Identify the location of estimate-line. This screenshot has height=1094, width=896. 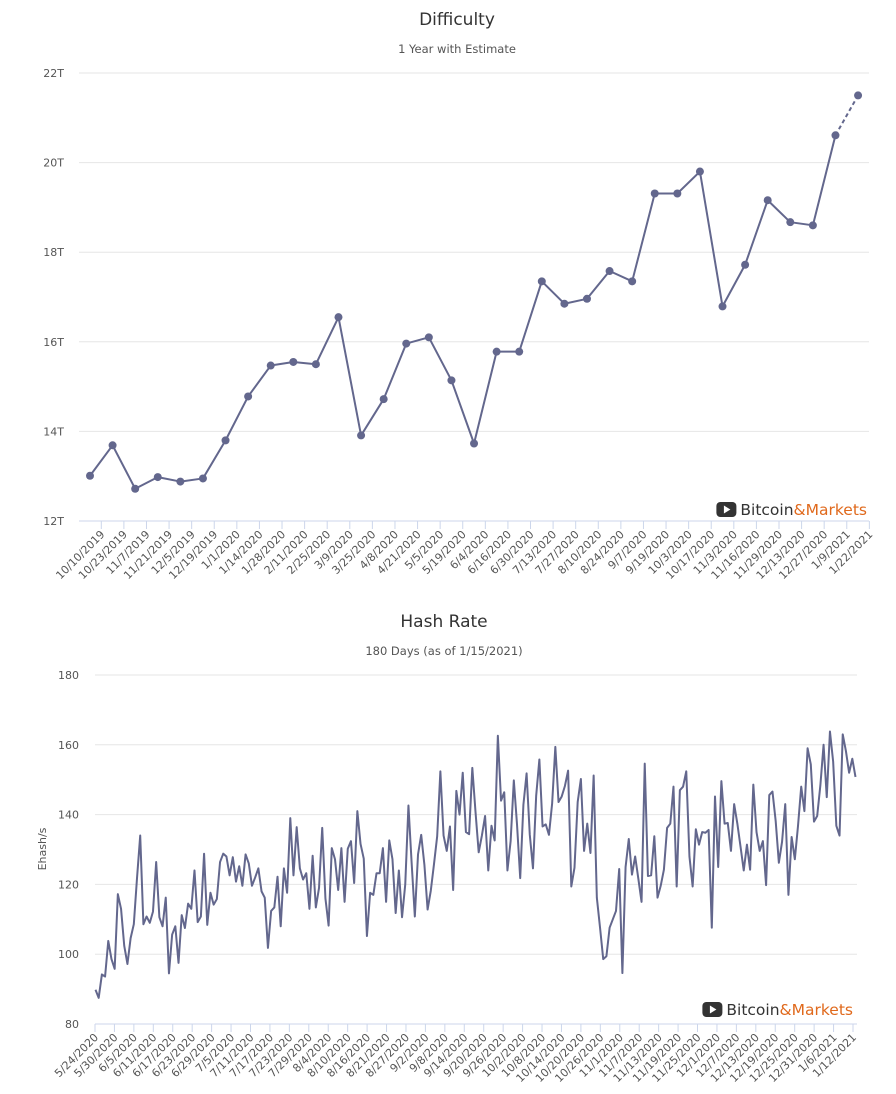
(846, 115).